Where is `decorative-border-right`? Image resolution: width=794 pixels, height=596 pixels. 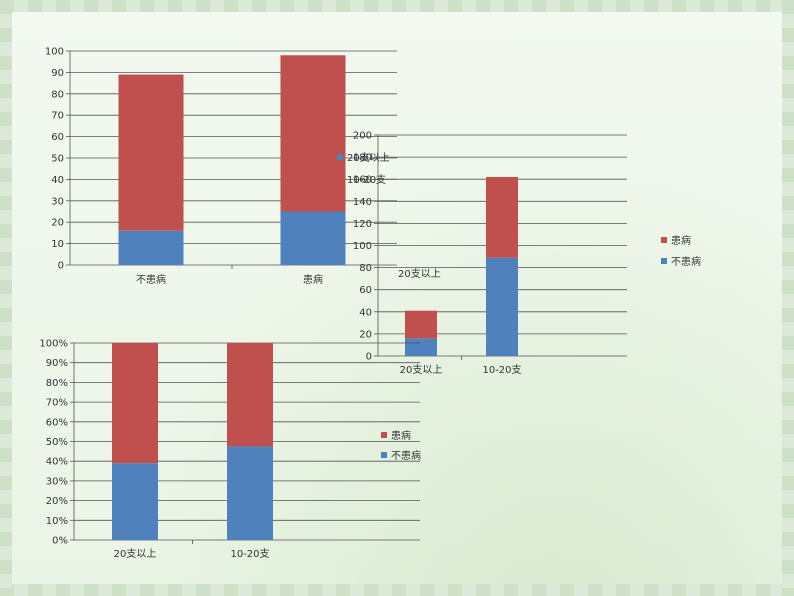 decorative-border-right is located at coordinates (788, 298).